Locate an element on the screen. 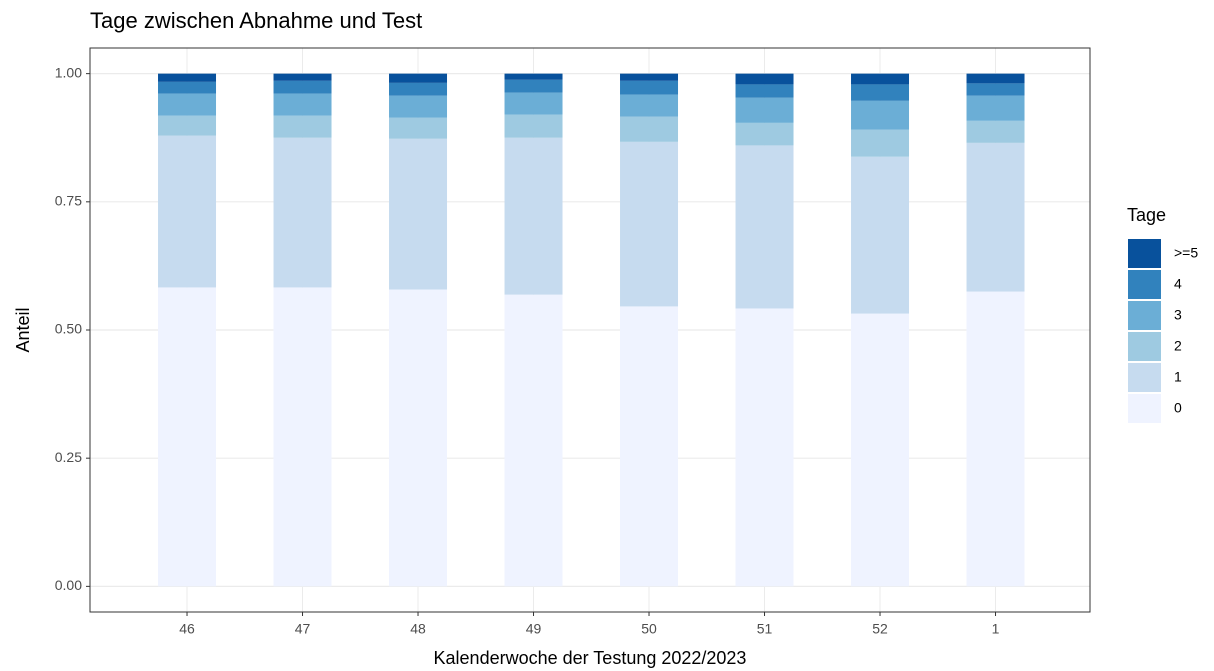  y-tick-label: 0.75 is located at coordinates (68, 201).